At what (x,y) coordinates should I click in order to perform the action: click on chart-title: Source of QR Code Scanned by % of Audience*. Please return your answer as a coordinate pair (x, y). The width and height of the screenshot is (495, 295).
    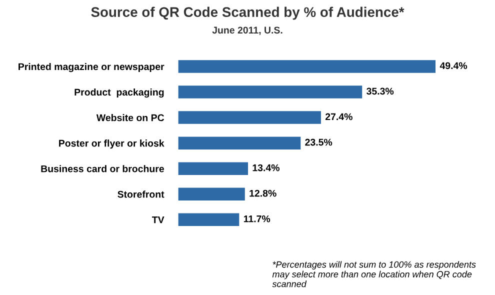
    Looking at the image, I should click on (247, 13).